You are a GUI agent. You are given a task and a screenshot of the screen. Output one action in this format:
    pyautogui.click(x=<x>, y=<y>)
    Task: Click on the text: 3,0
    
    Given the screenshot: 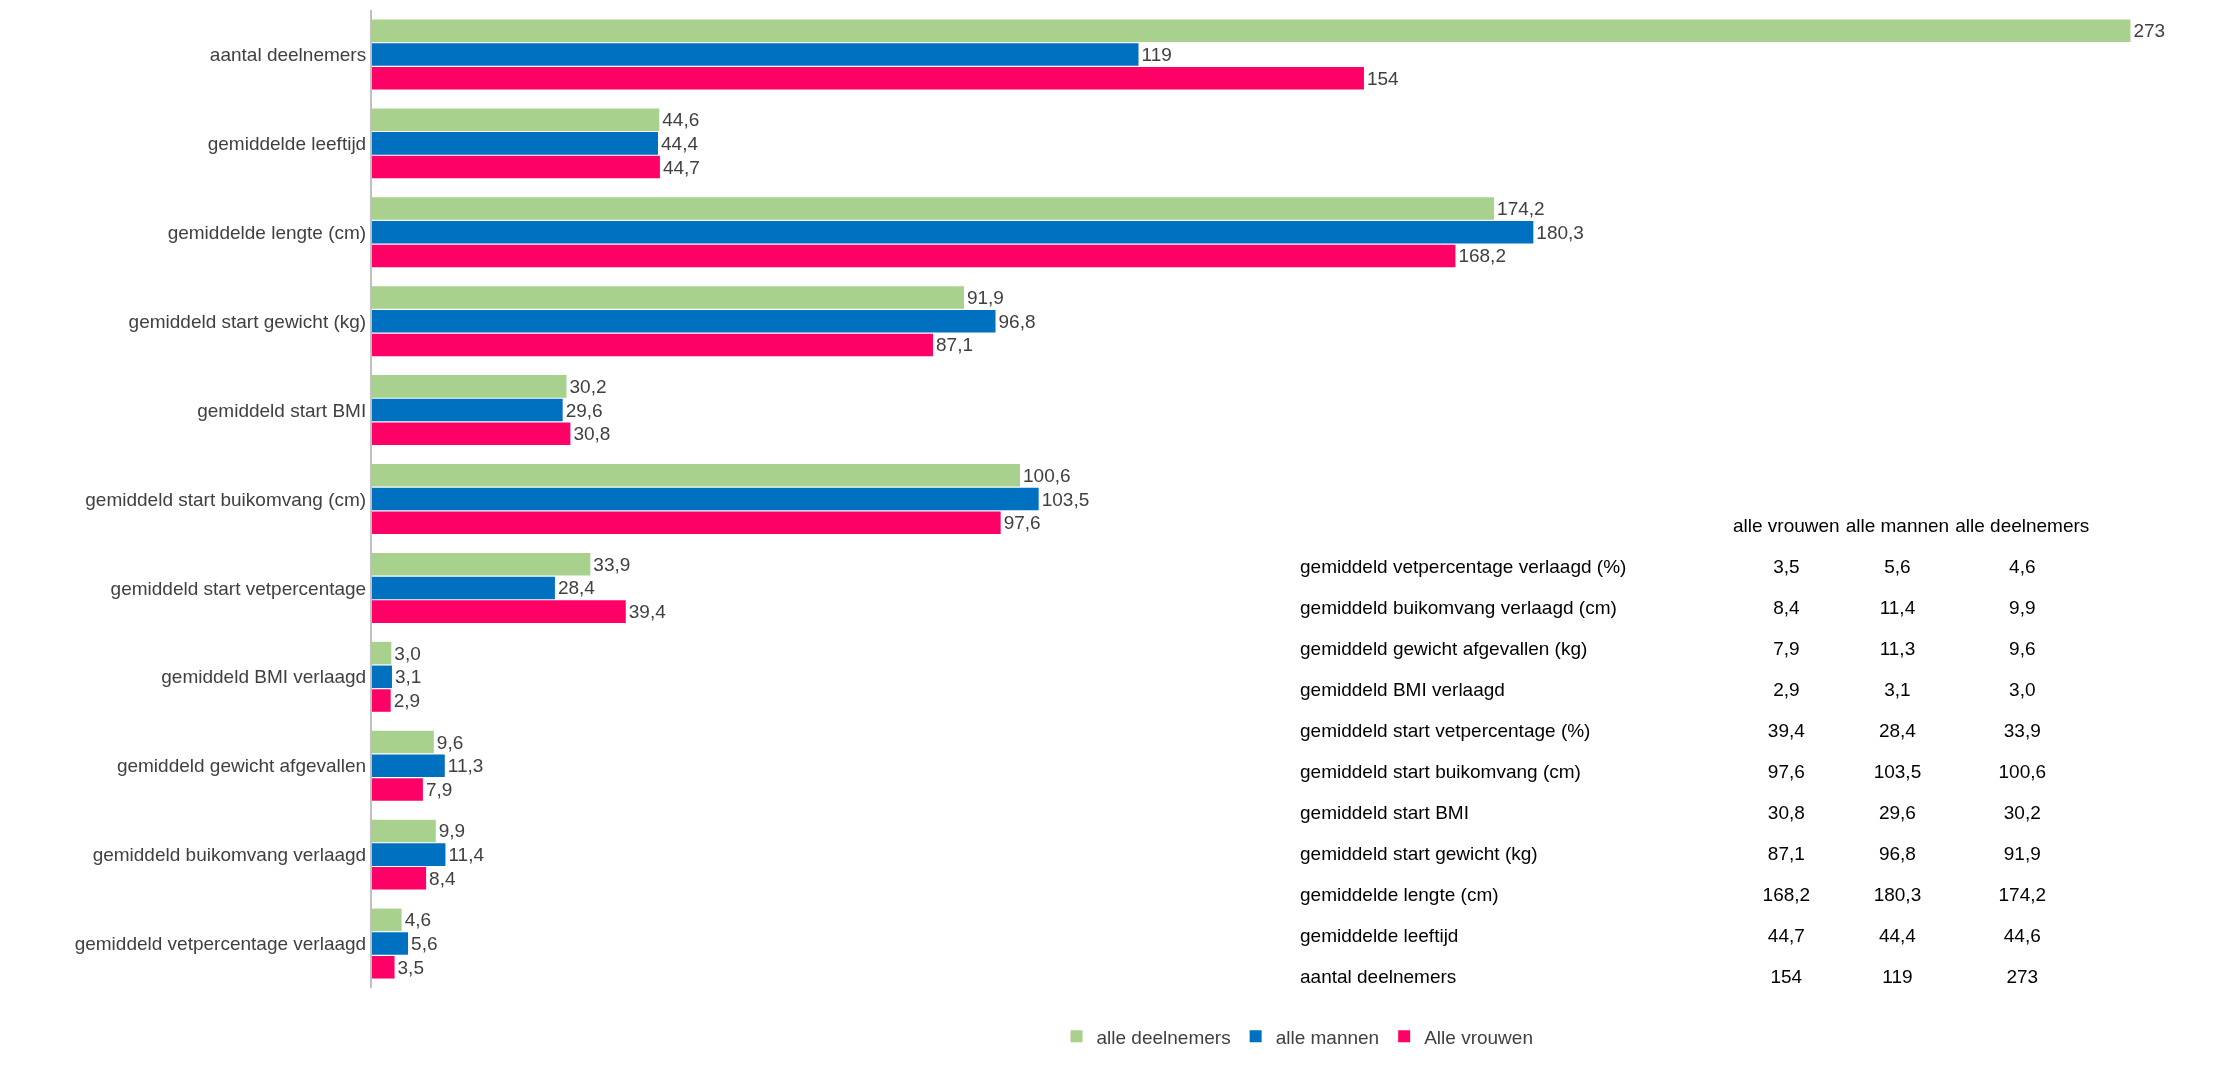 What is the action you would take?
    pyautogui.click(x=2022, y=689)
    